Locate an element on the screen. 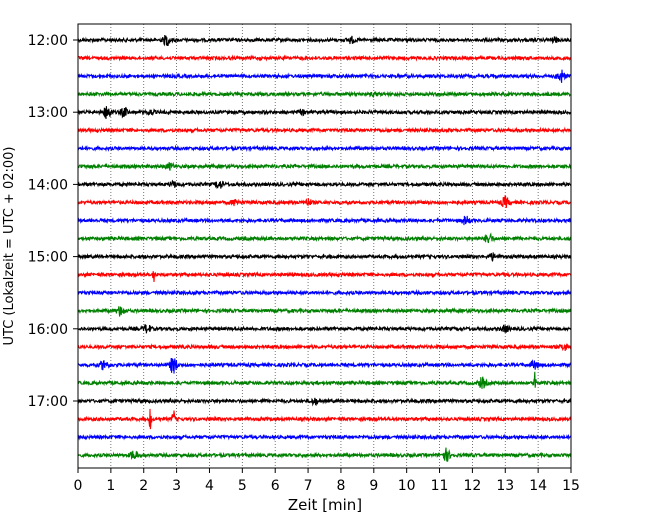  x-tick-label: 9 is located at coordinates (373, 486).